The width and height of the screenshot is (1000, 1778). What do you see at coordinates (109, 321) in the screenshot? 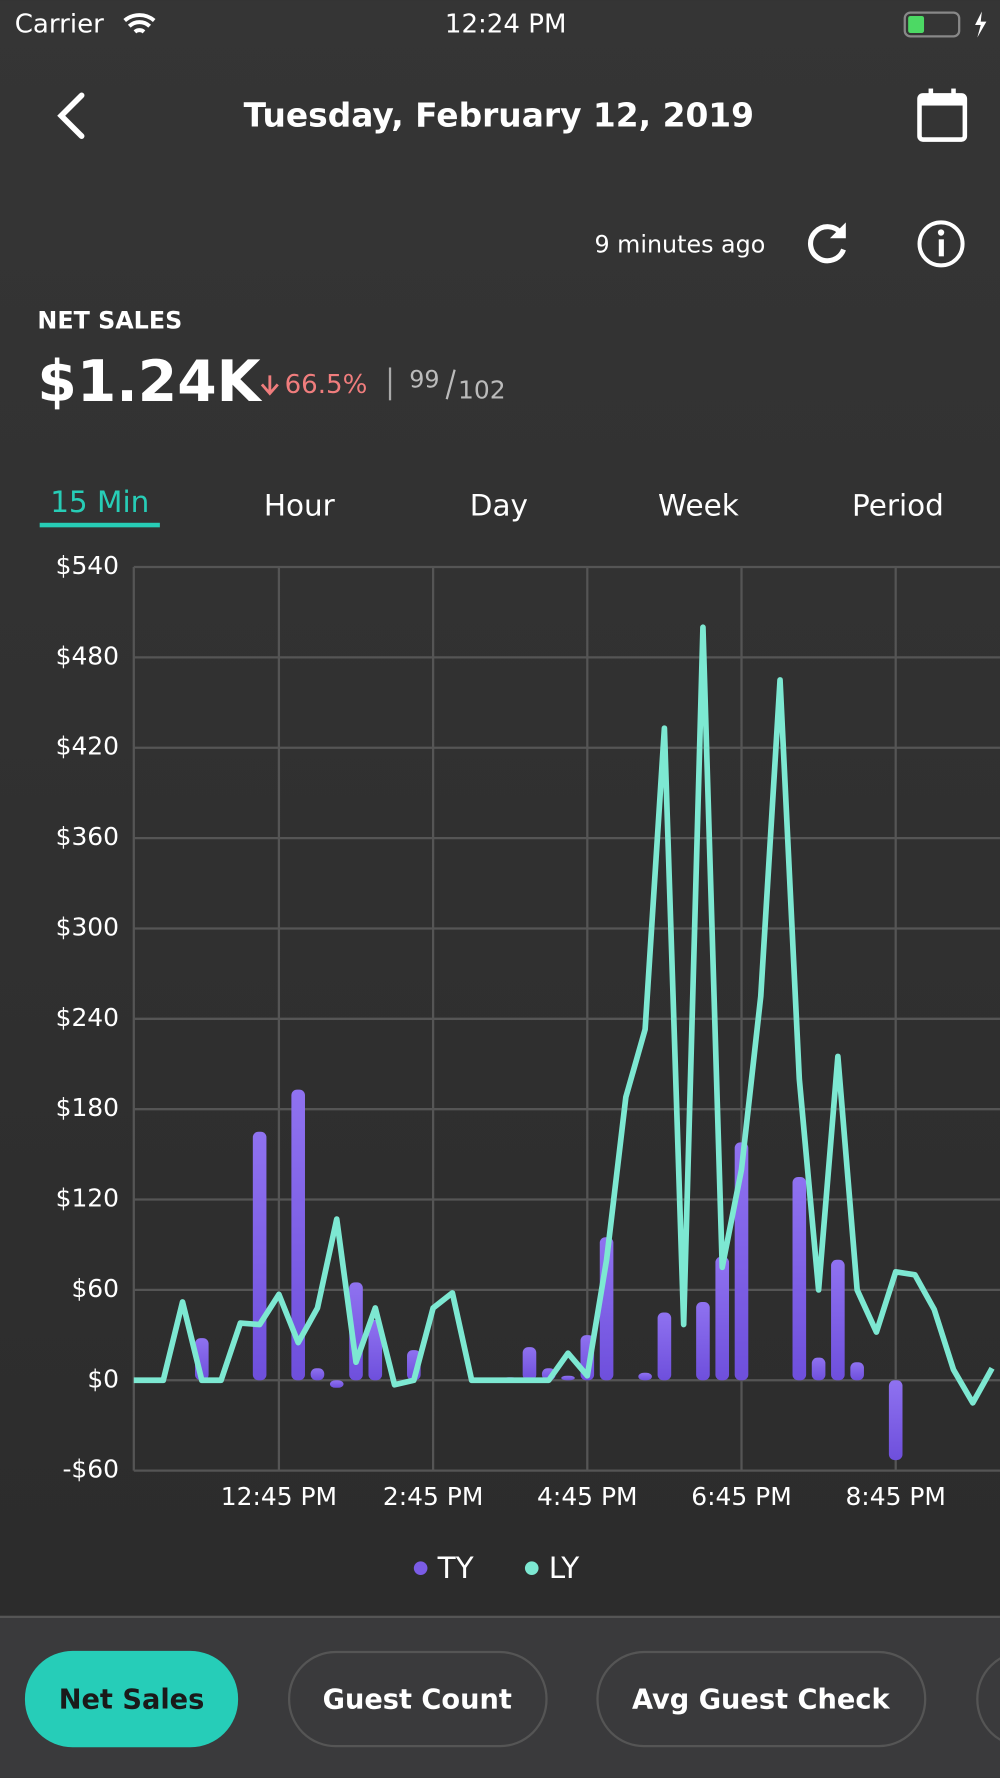
I see `summary-label: NET SALES` at bounding box center [109, 321].